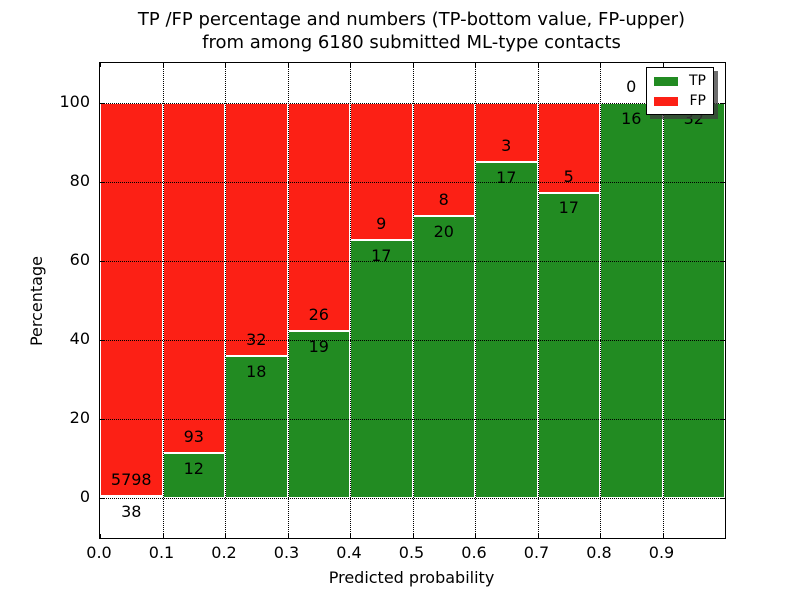  I want to click on fp-count-label: 0, so click(631, 86).